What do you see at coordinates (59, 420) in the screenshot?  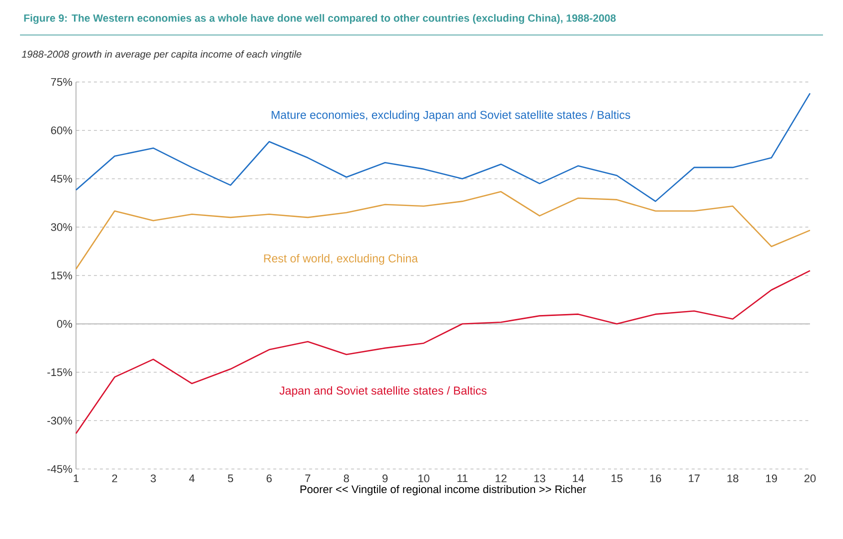 I see `y-tick-label: -30%` at bounding box center [59, 420].